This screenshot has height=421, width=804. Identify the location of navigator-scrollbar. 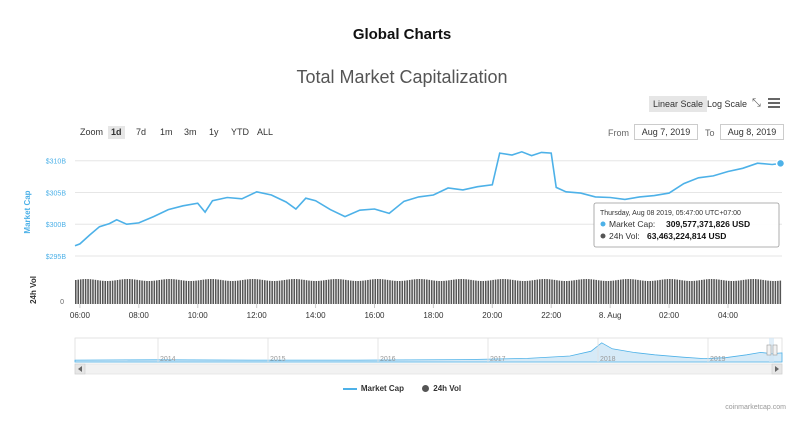
(428, 369).